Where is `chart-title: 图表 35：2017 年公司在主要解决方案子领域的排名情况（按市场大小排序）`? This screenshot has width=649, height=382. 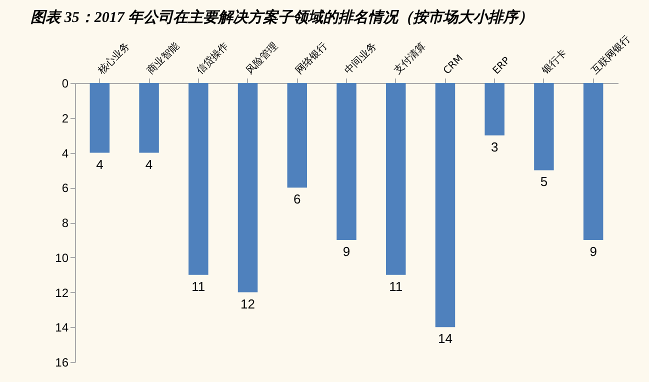 chart-title: 图表 35：2017 年公司在主要解决方案子领域的排名情况（按市场大小排序） is located at coordinates (282, 17).